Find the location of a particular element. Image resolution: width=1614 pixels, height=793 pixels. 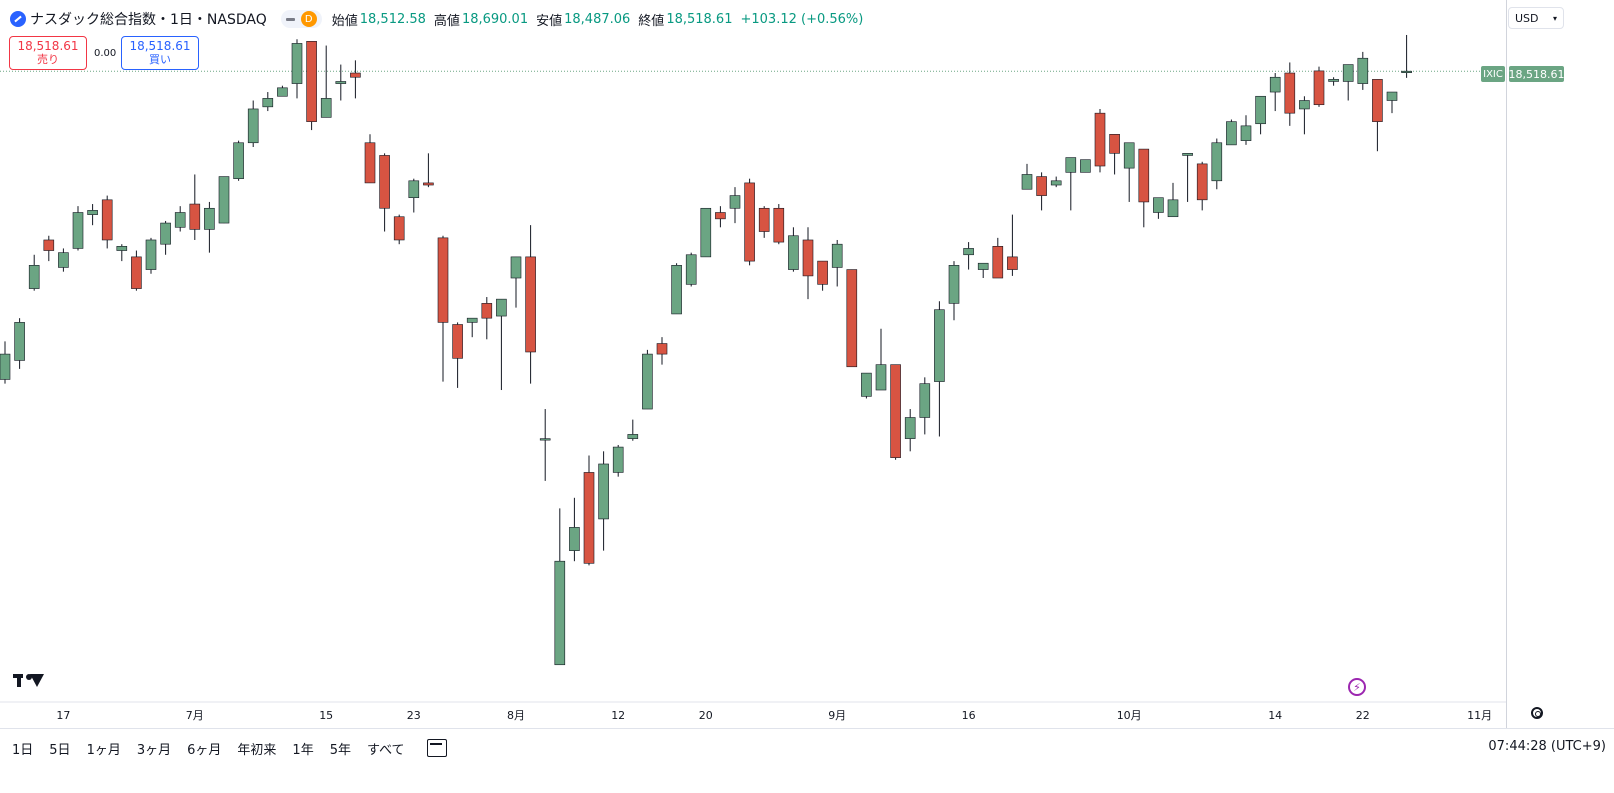

sell-label: 売り is located at coordinates (48, 59).